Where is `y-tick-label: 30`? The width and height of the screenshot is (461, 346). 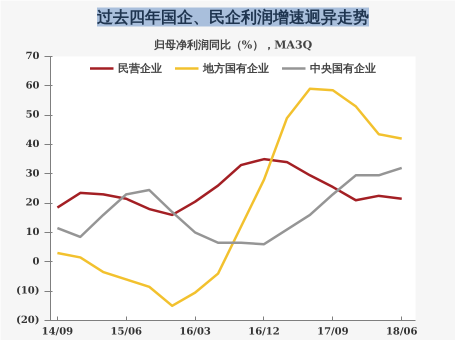
y-tick-label: 30 is located at coordinates (33, 174).